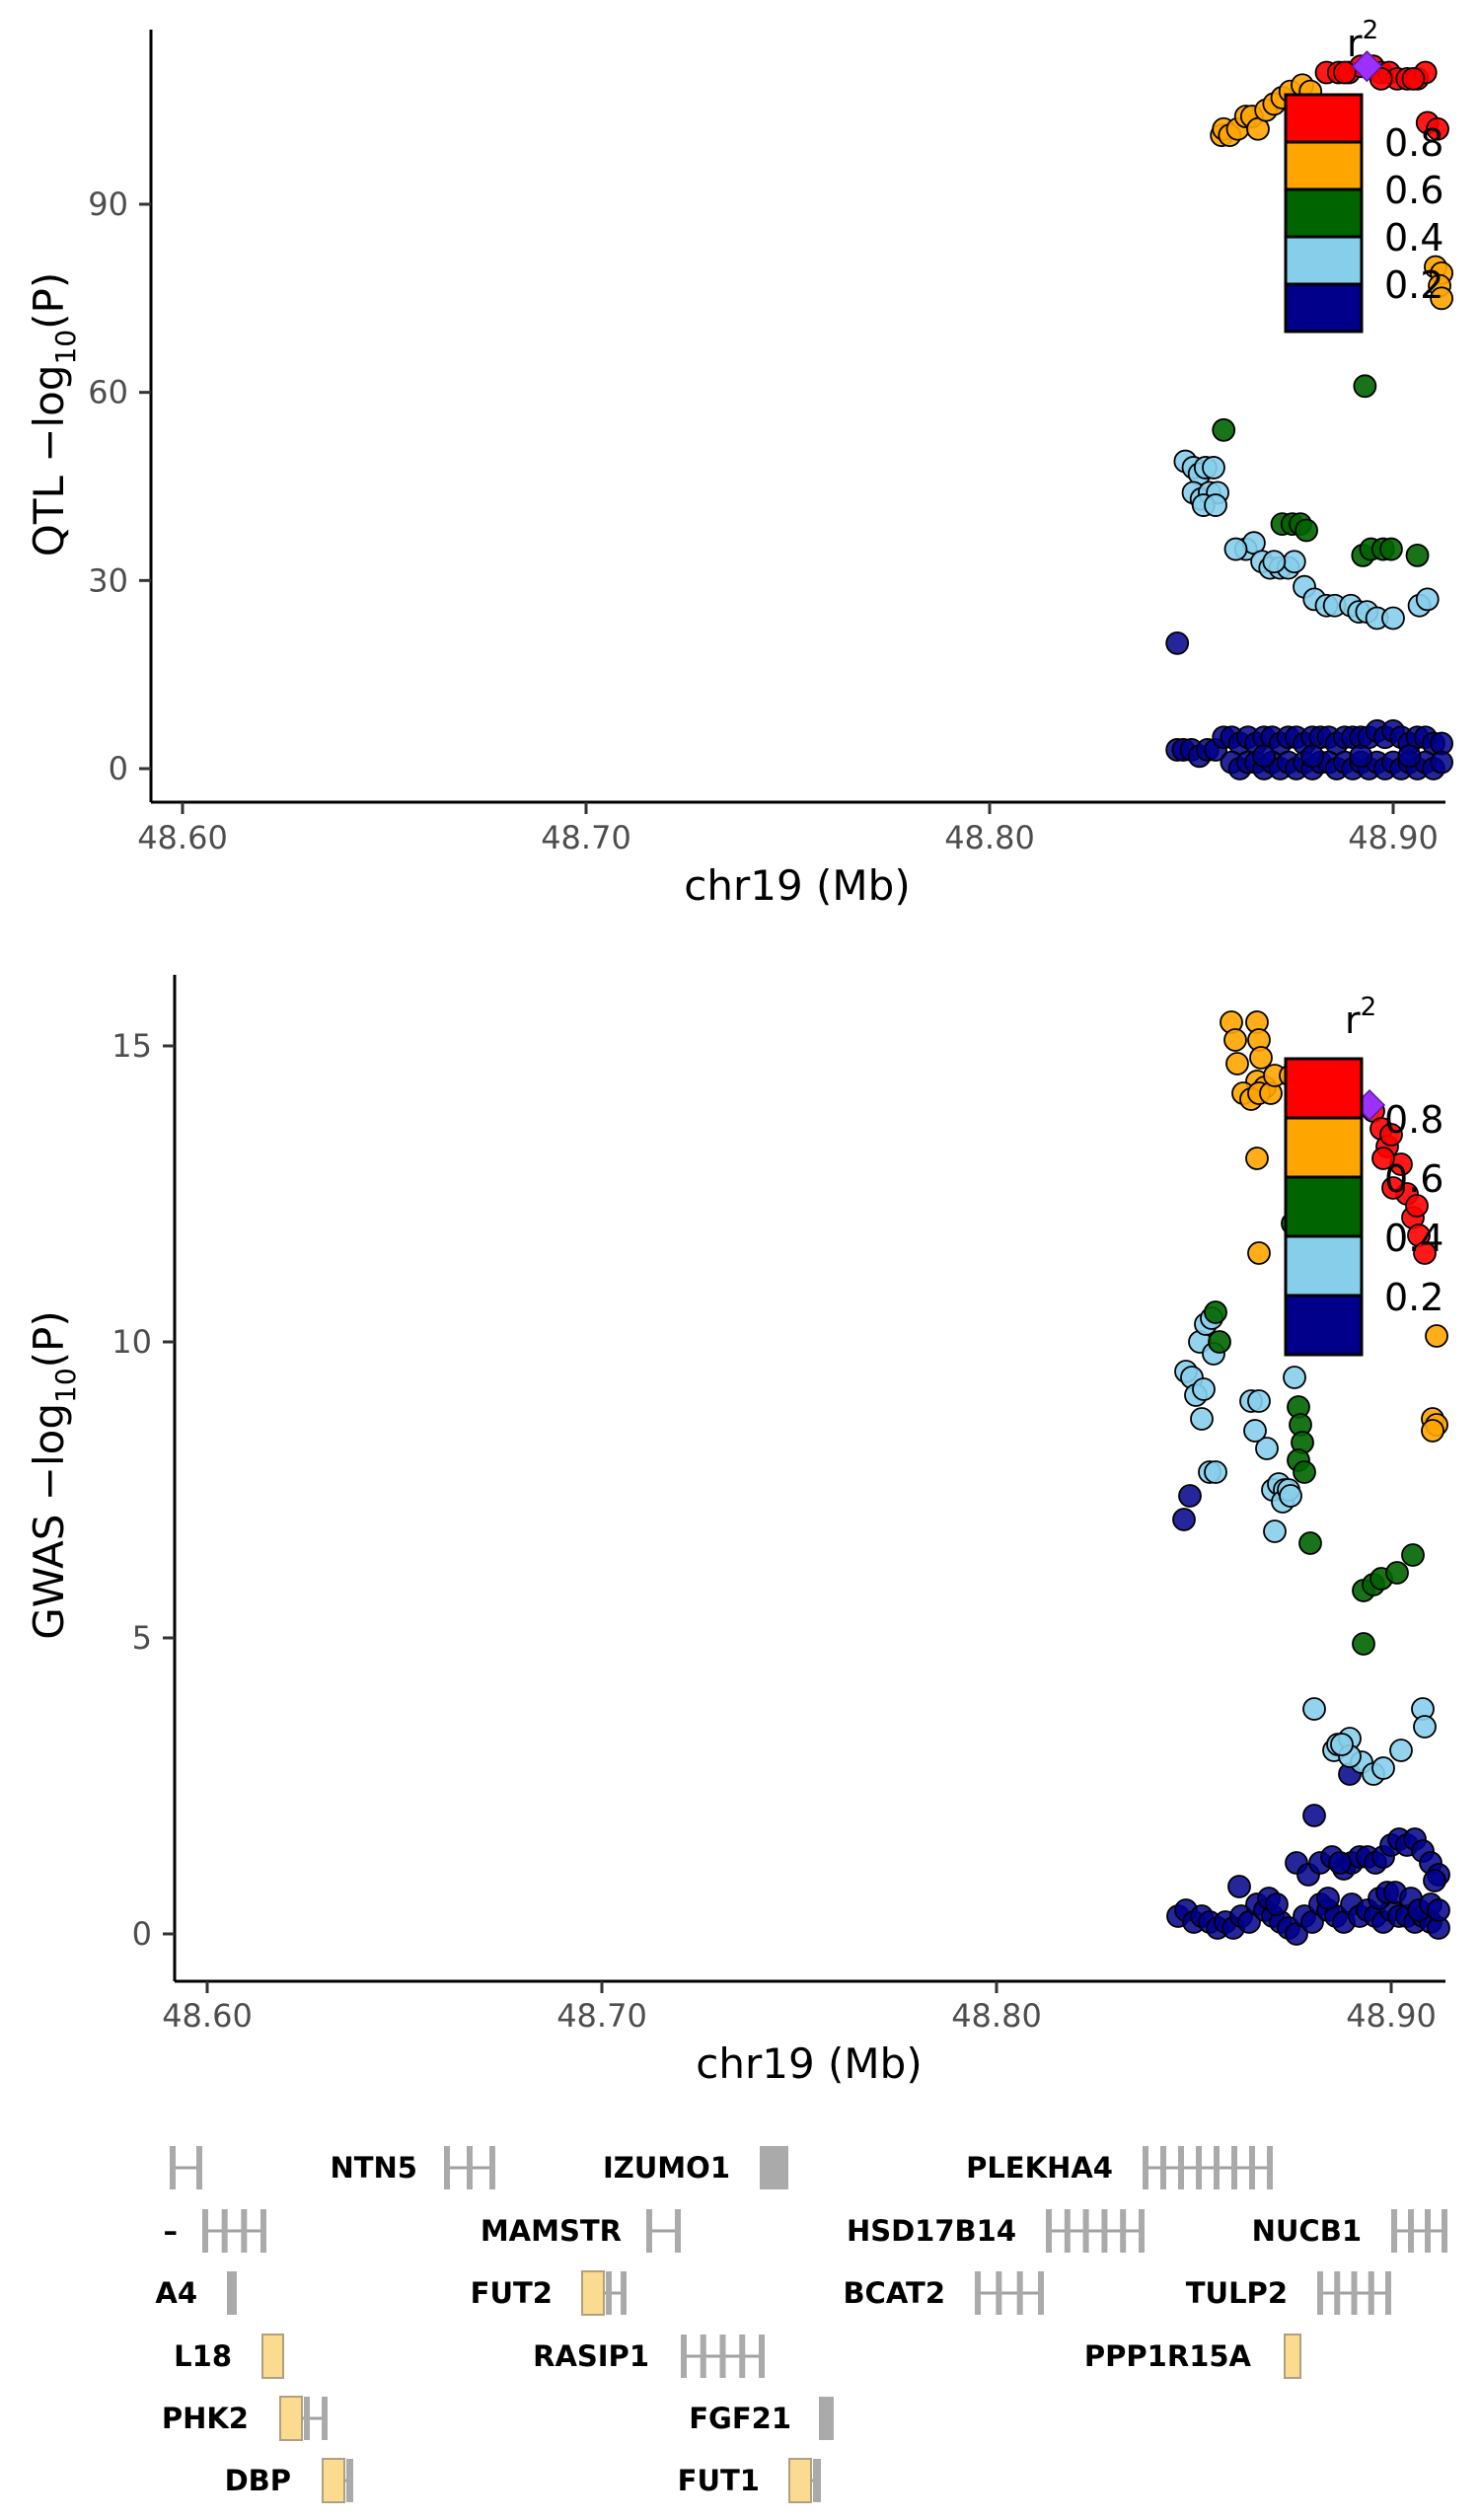 The height and width of the screenshot is (2520, 1480). I want to click on gwas-y-axis-label: GWAS −log10(P), so click(54, 1475).